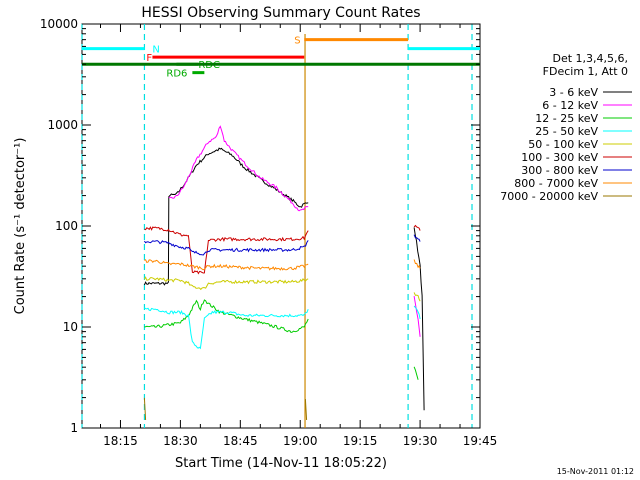 The width and height of the screenshot is (640, 480). What do you see at coordinates (556, 183) in the screenshot?
I see `legend-entry-label: 800 - 7000 keV` at bounding box center [556, 183].